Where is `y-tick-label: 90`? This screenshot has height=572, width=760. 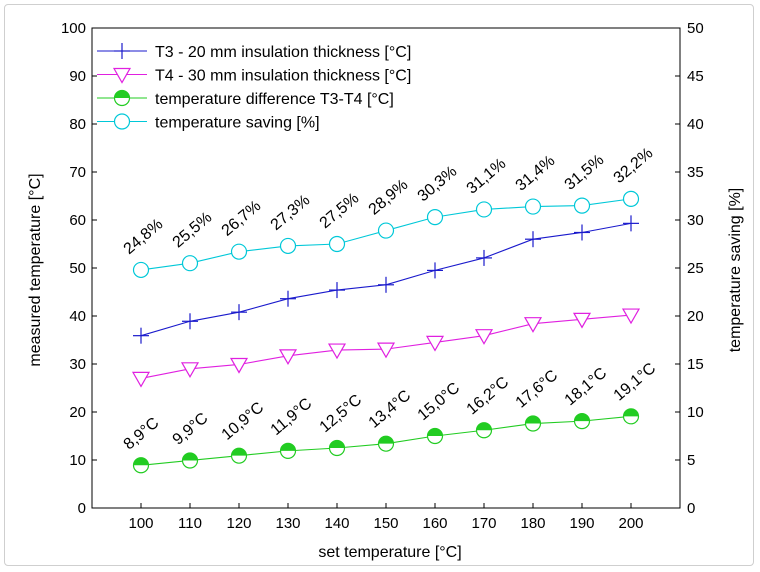
y-tick-label: 90 is located at coordinates (77, 76).